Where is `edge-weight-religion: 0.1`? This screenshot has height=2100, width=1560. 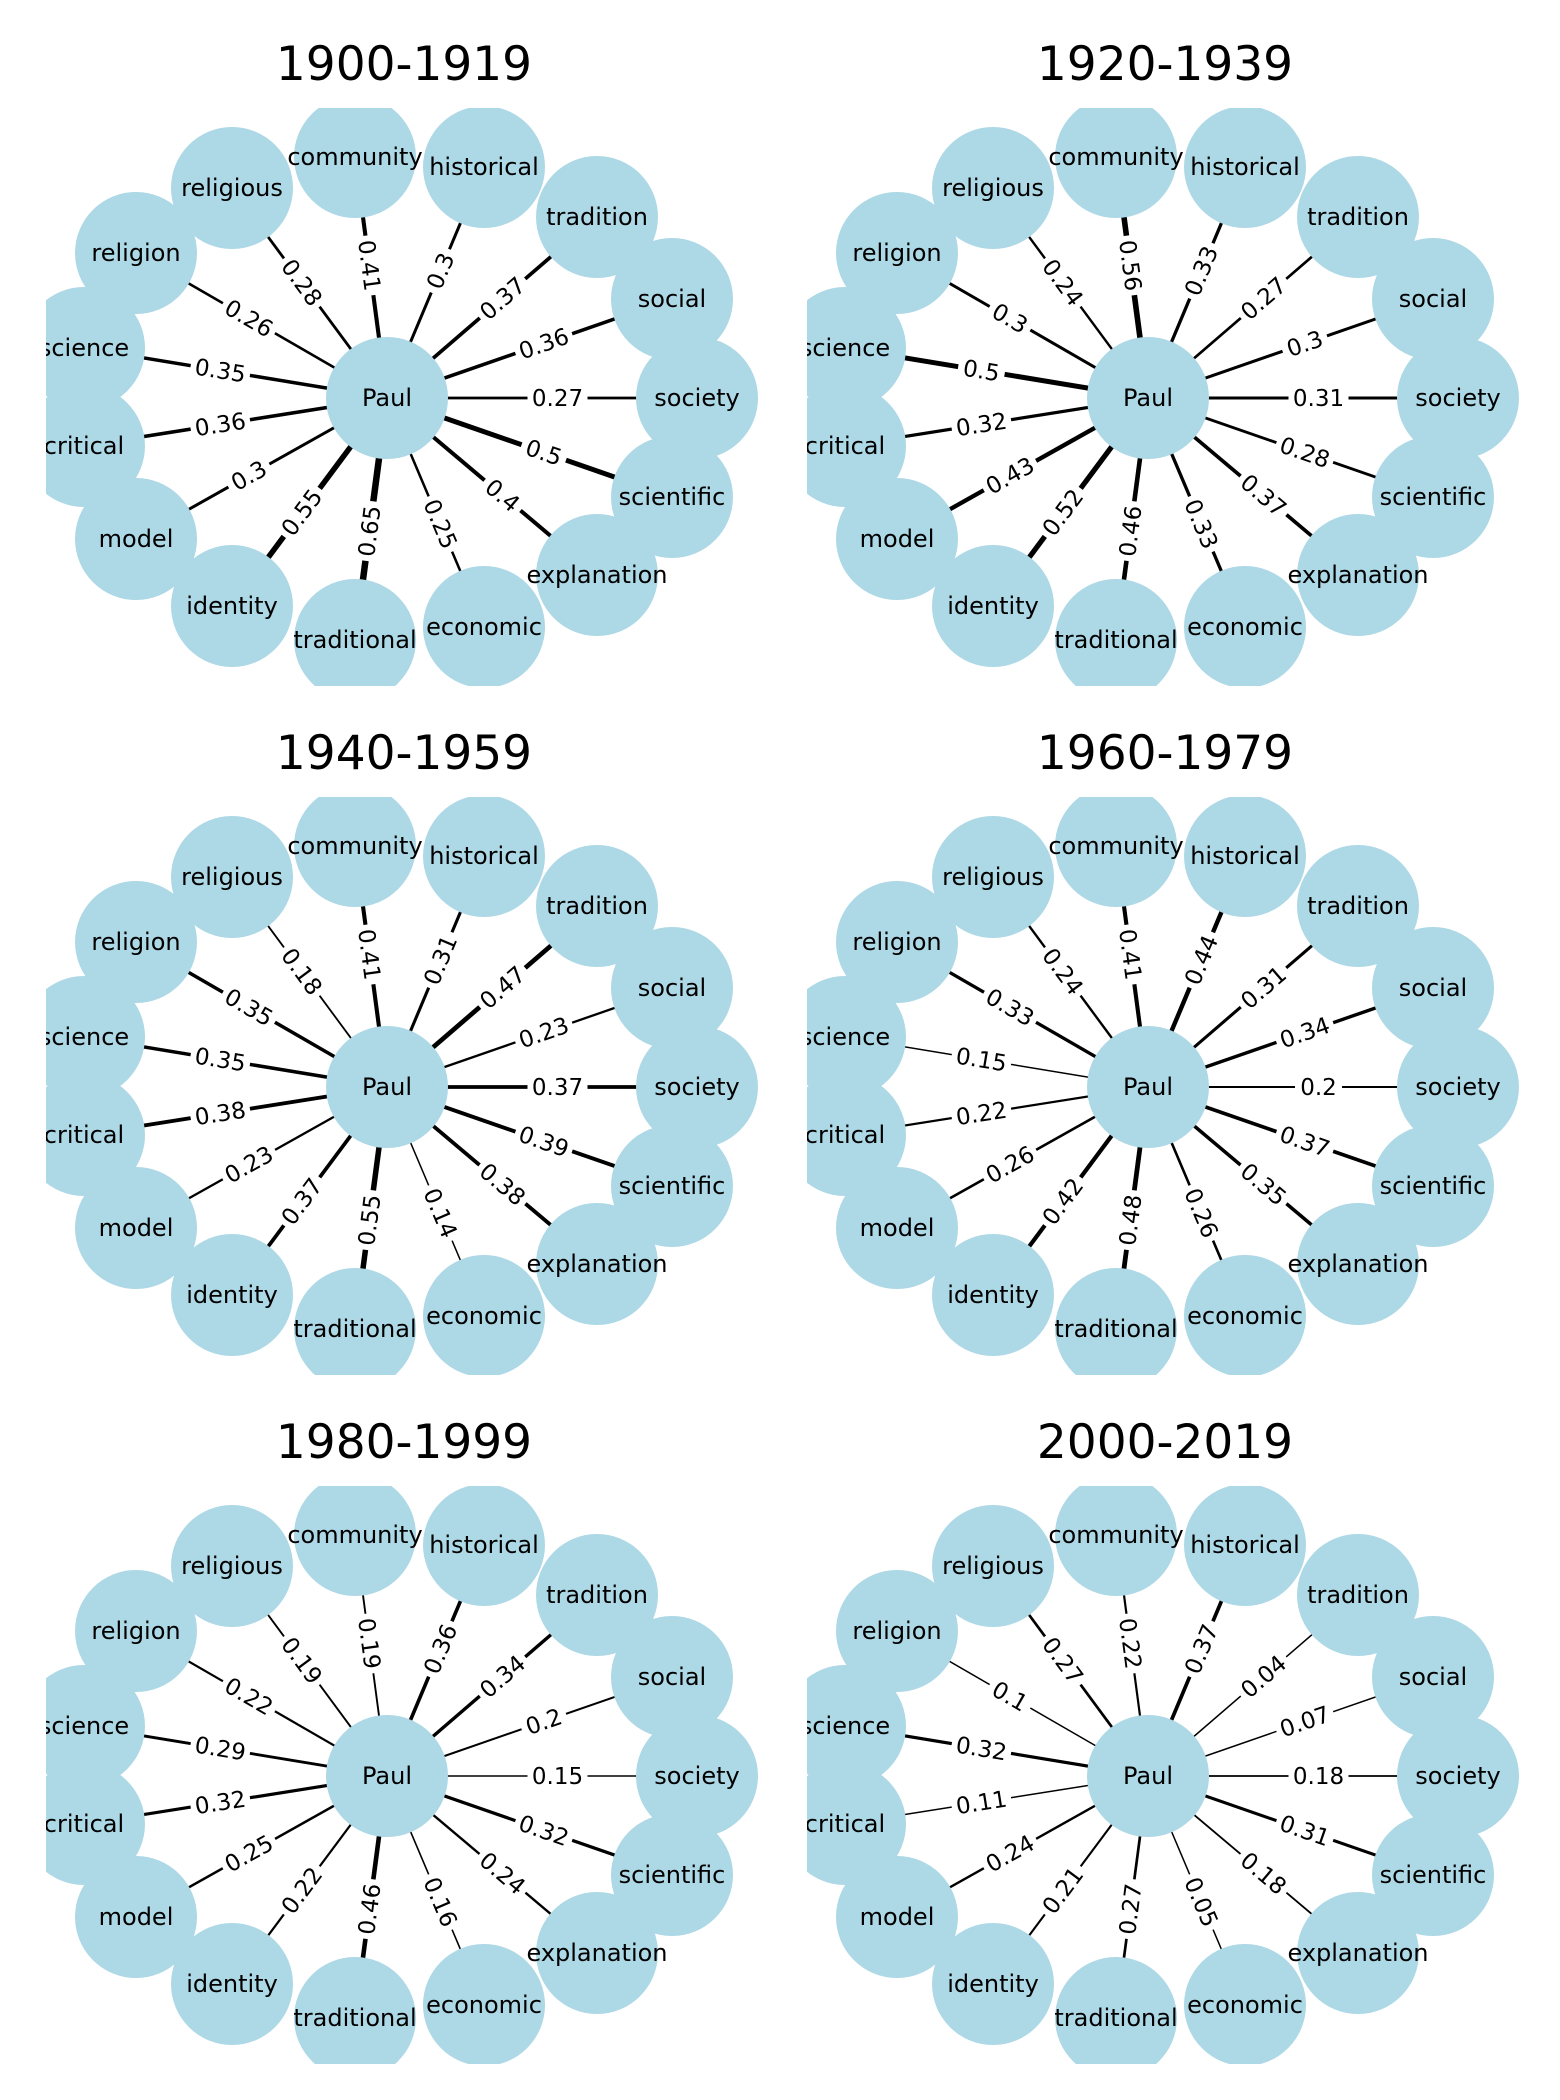 edge-weight-religion: 0.1 is located at coordinates (1010, 1696).